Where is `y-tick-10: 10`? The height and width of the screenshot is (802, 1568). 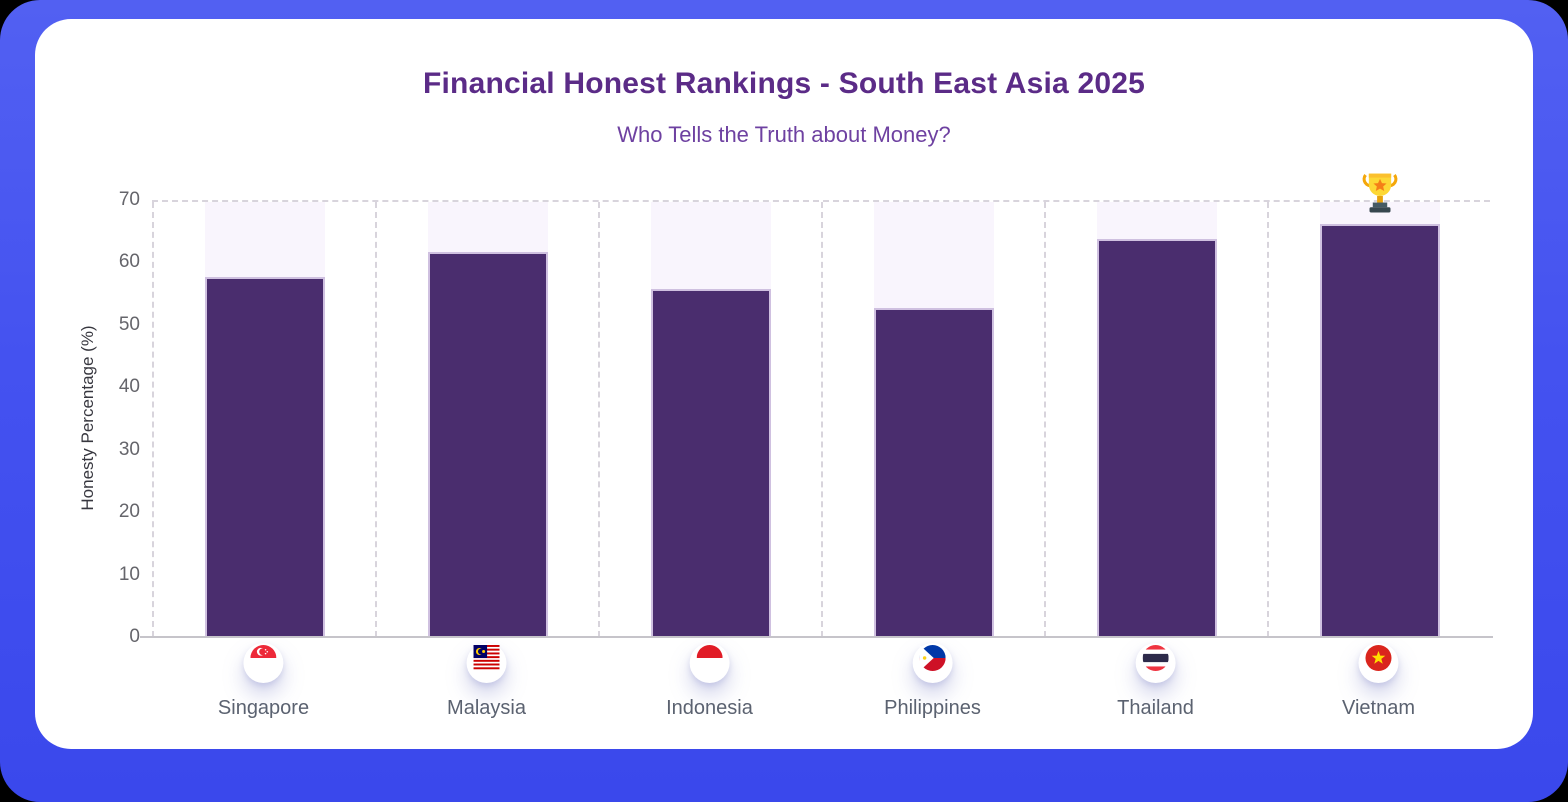 y-tick-10: 10 is located at coordinates (129, 574).